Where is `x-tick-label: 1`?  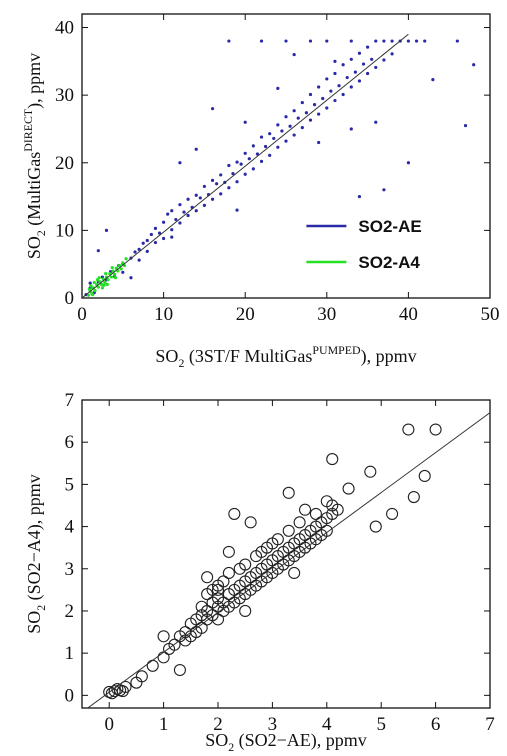
x-tick-label: 1 is located at coordinates (164, 724).